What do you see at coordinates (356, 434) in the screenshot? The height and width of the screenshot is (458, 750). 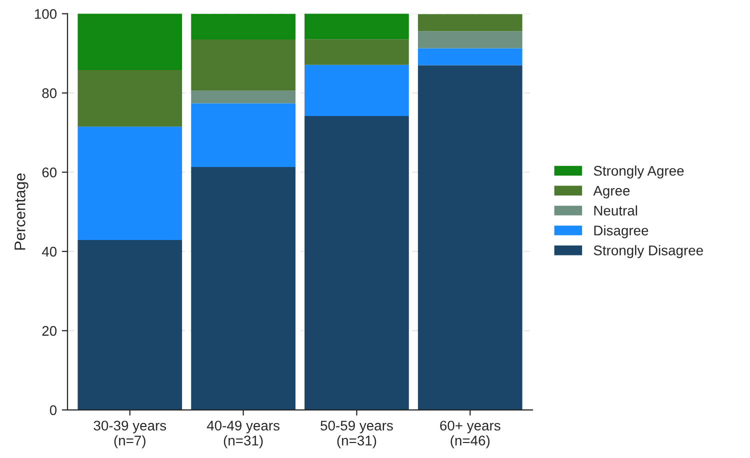 I see `x-tick-label: 50-59 years (n=31)` at bounding box center [356, 434].